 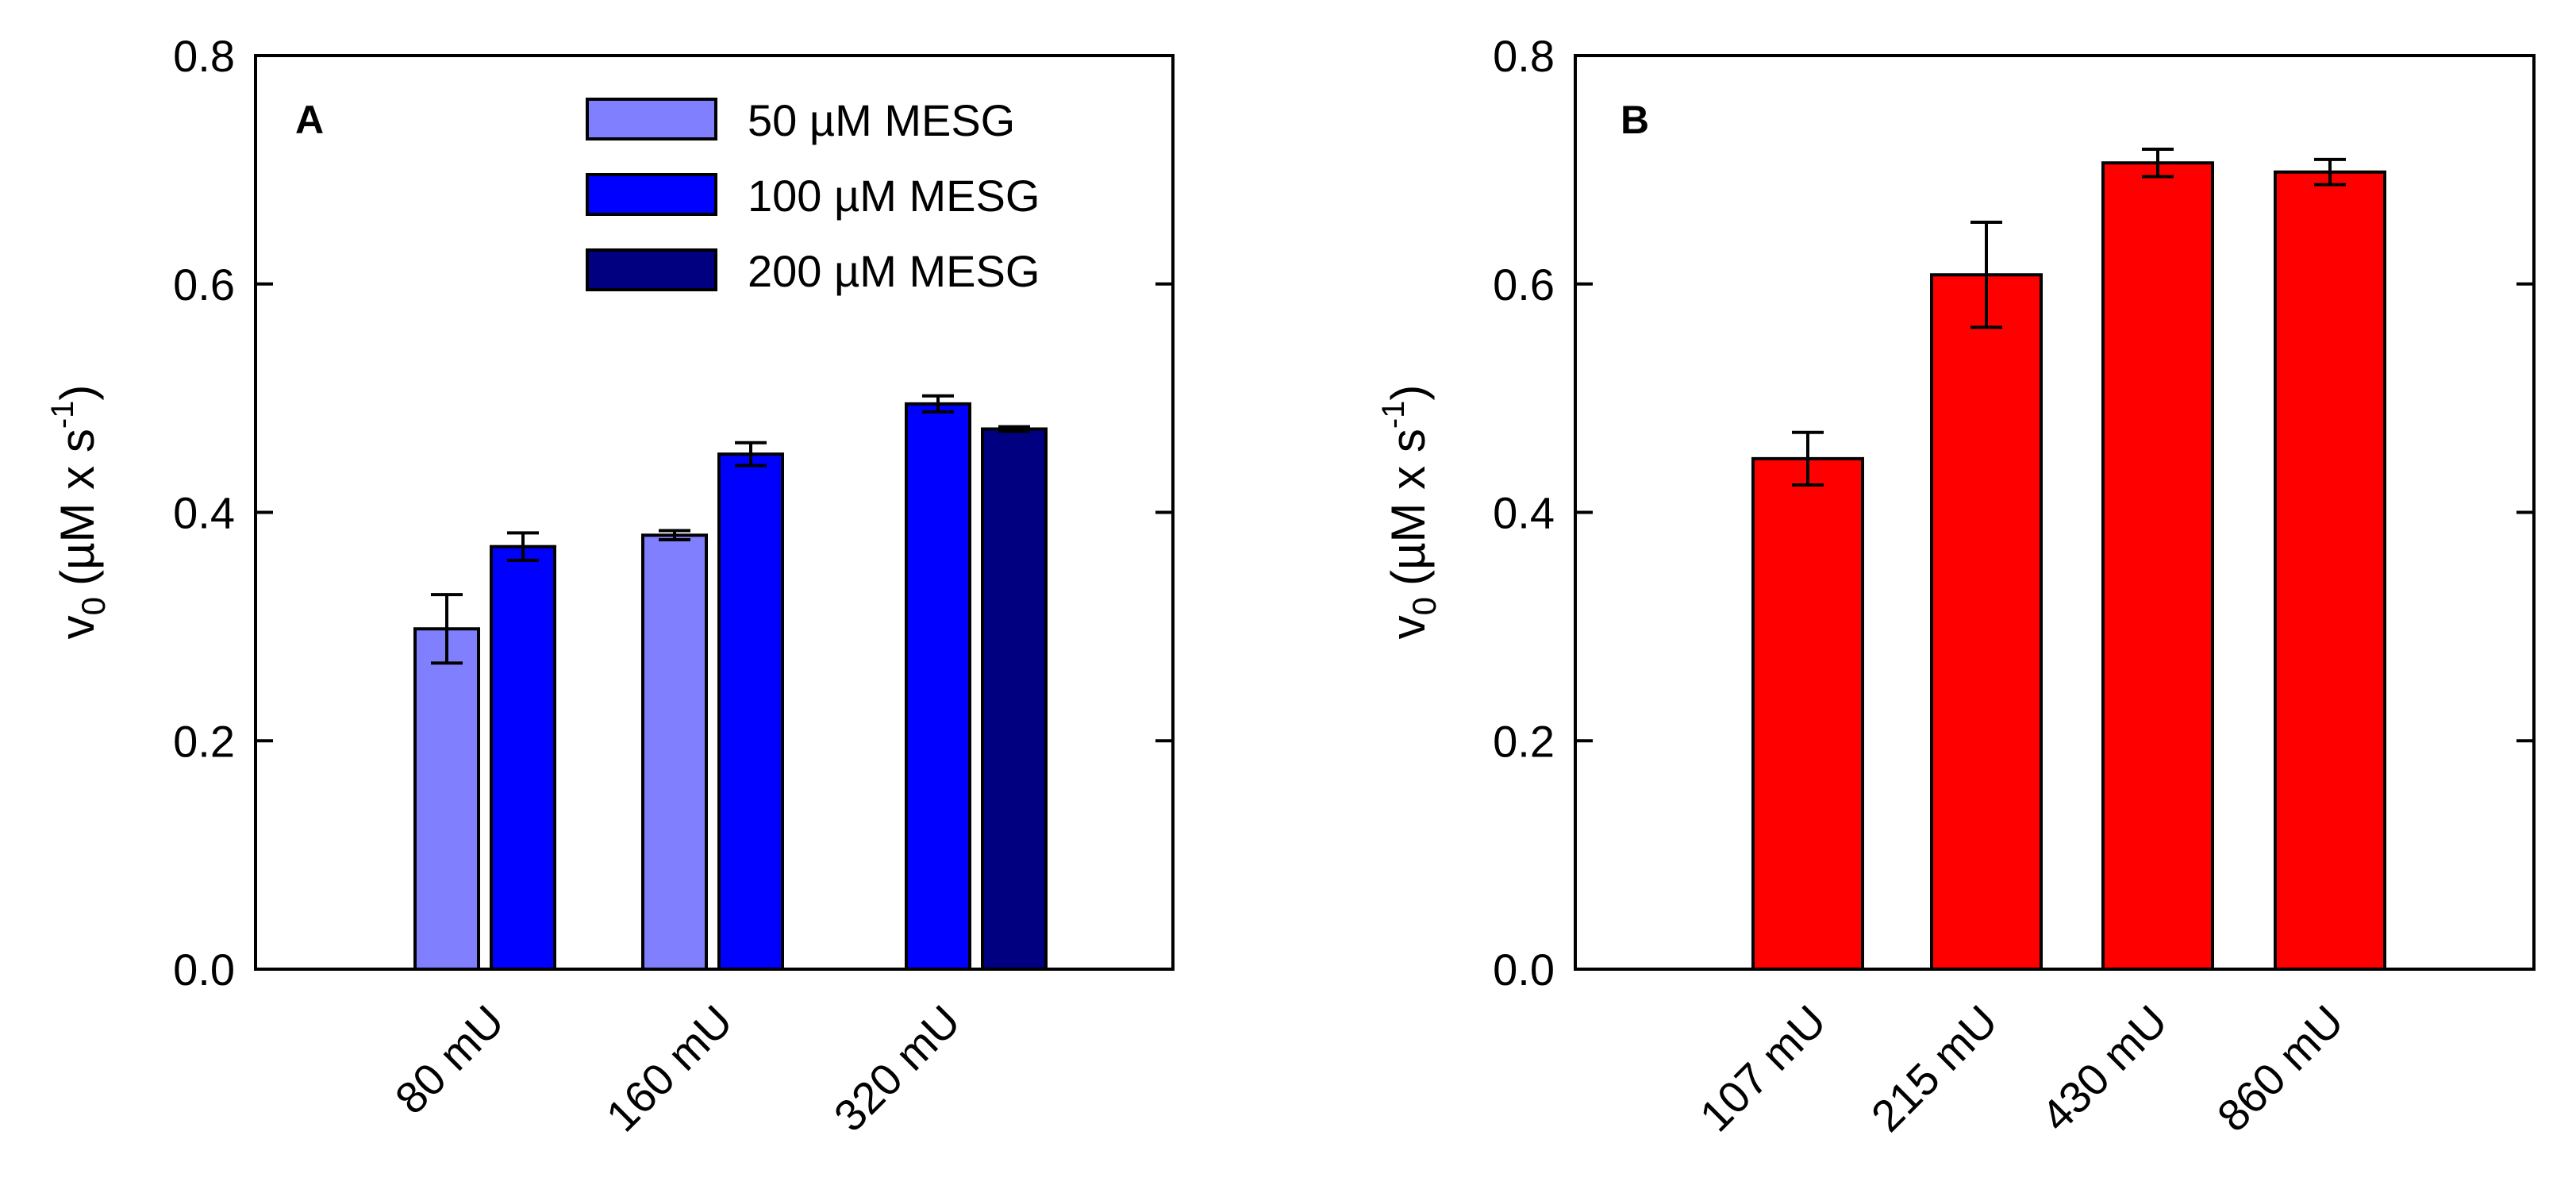 What do you see at coordinates (882, 120) in the screenshot?
I see `legend-label-50-mesg: 50 µM MESG` at bounding box center [882, 120].